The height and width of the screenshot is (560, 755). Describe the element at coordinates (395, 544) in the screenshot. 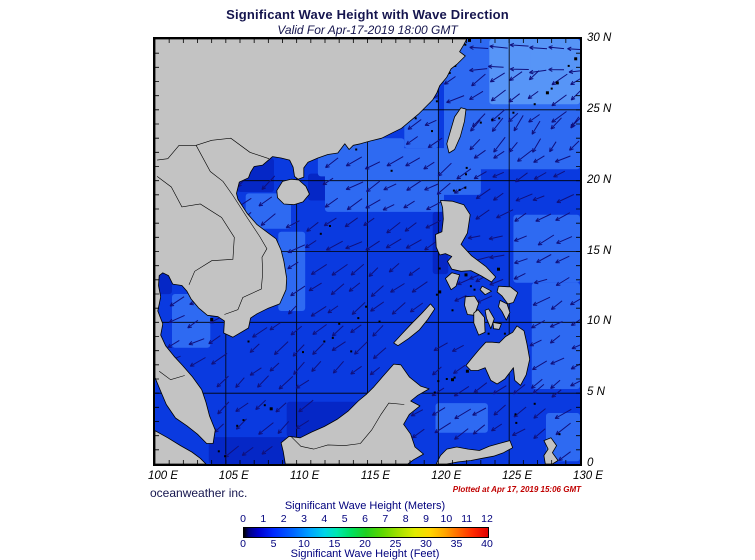

I see `colorbar-feet-tick: 25` at that location.